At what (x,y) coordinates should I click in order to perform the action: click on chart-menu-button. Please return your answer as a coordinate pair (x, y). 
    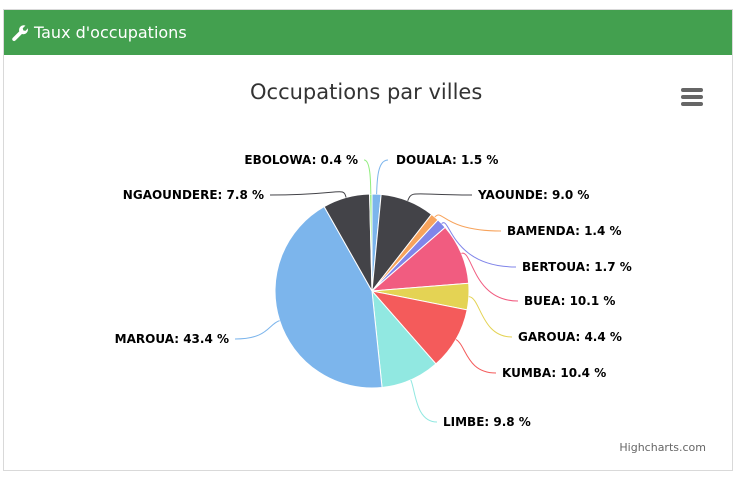
    Looking at the image, I should click on (692, 97).